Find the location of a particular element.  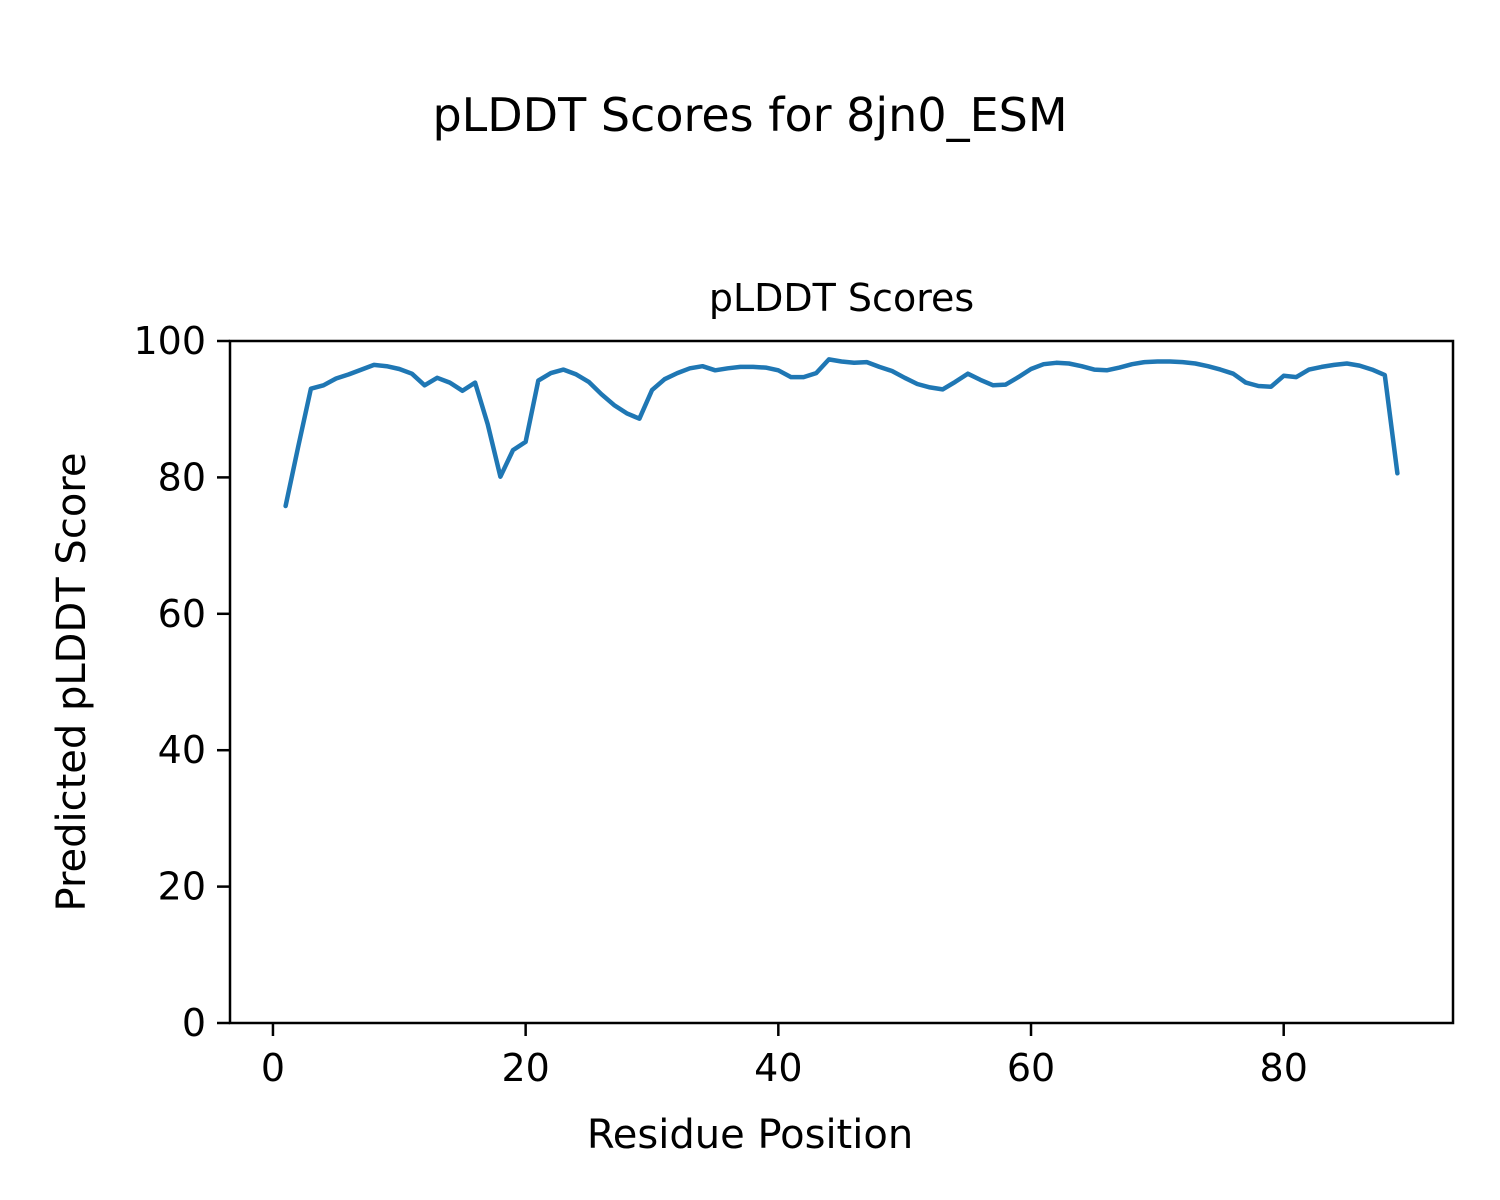

x-tick-label: 40 is located at coordinates (778, 1068).